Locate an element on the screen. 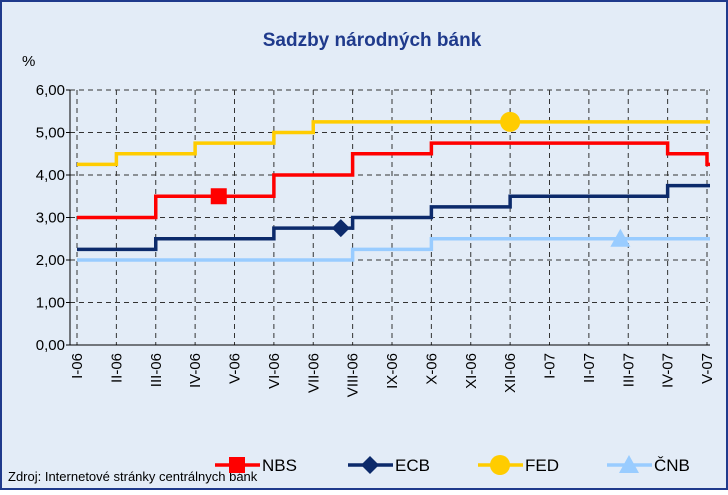  x-tick-label: IV-06 is located at coordinates (195, 370).